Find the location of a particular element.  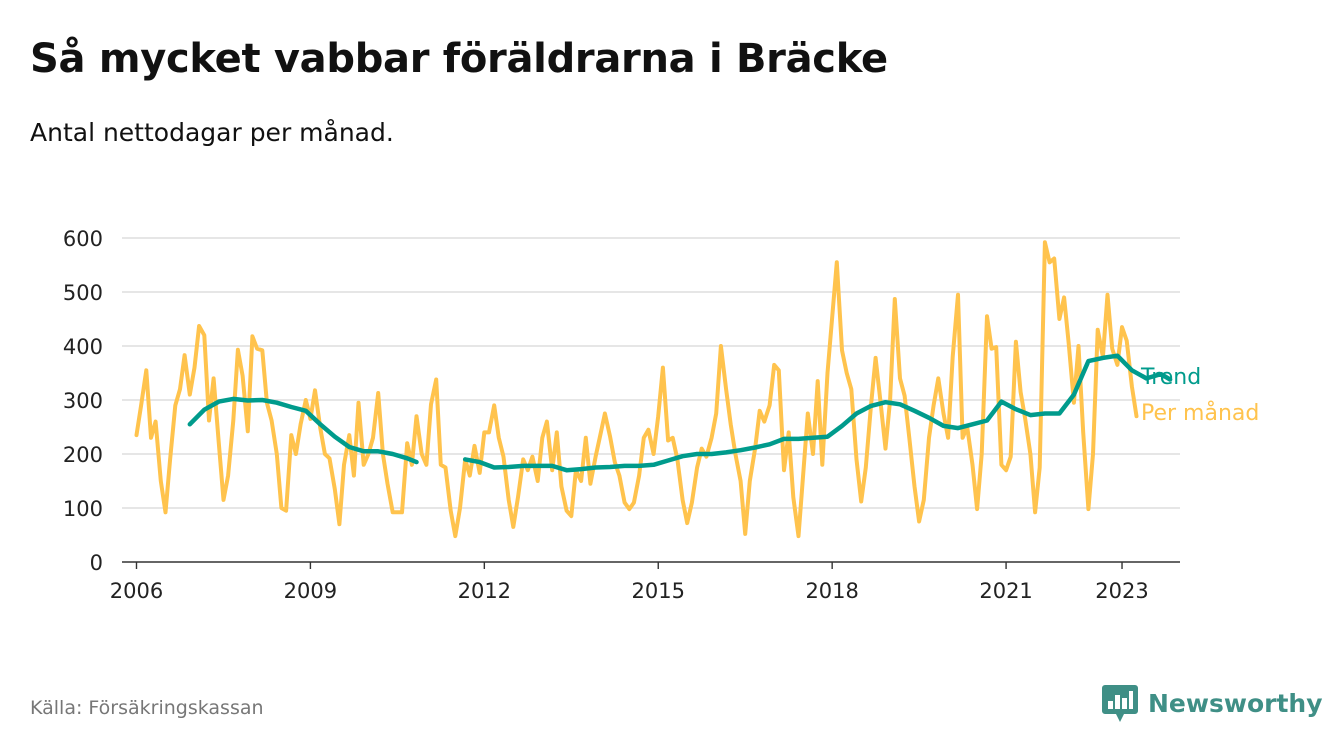

source-note: Källa: Försäkringskassan is located at coordinates (147, 708).